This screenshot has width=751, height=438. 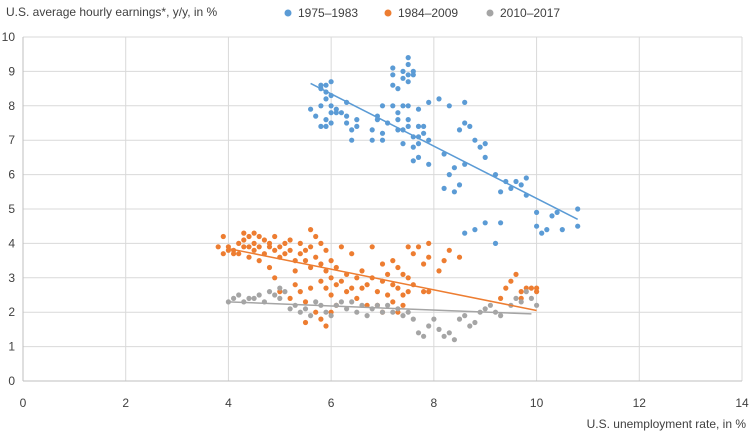 I want to click on y-tick-label: 2, so click(x=11, y=312).